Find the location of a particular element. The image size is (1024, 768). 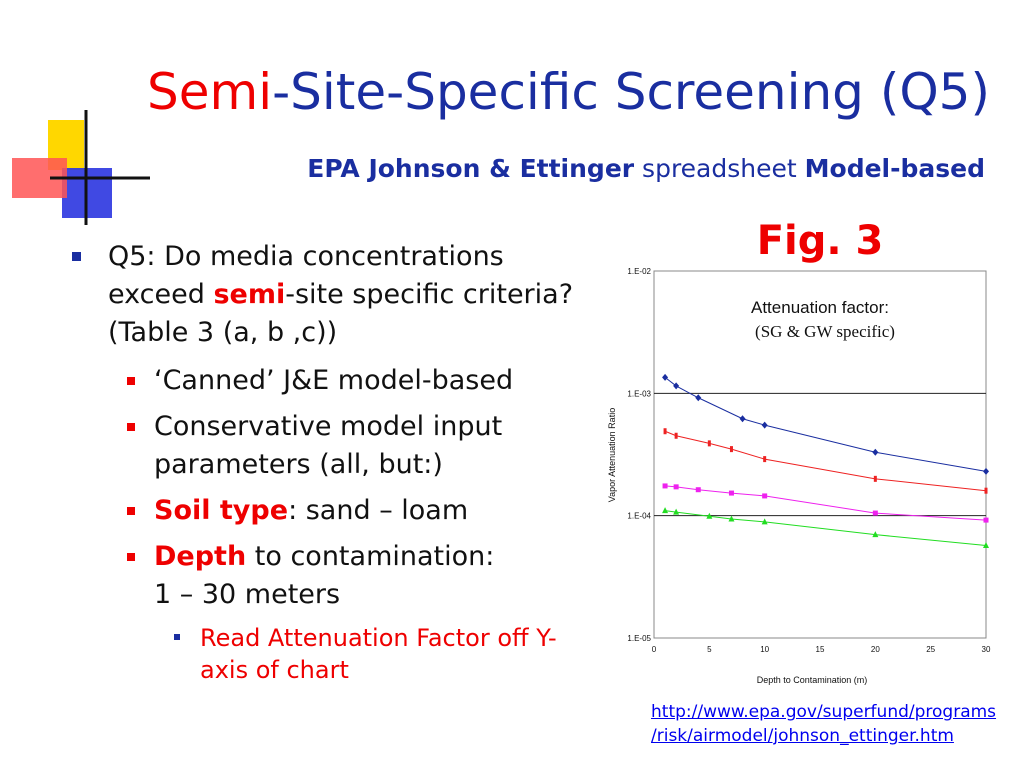

depth-range: 1 – 30 meters is located at coordinates (247, 594).